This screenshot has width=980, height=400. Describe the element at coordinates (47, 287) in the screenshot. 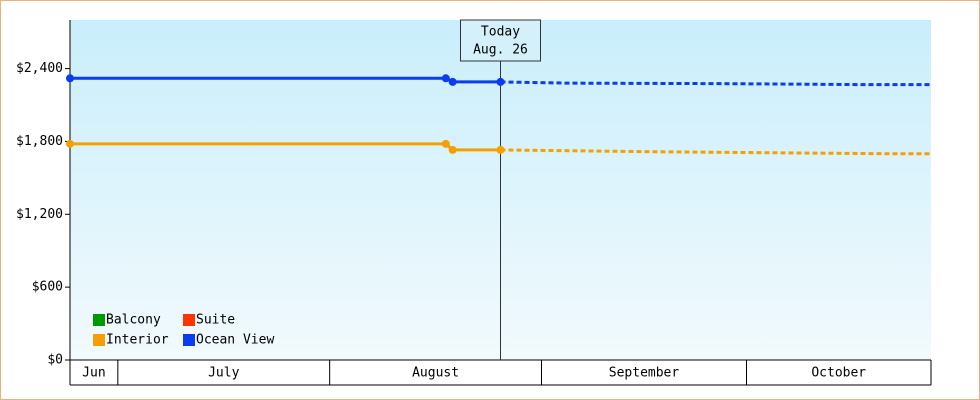

I see `y-tick-label: $600` at that location.